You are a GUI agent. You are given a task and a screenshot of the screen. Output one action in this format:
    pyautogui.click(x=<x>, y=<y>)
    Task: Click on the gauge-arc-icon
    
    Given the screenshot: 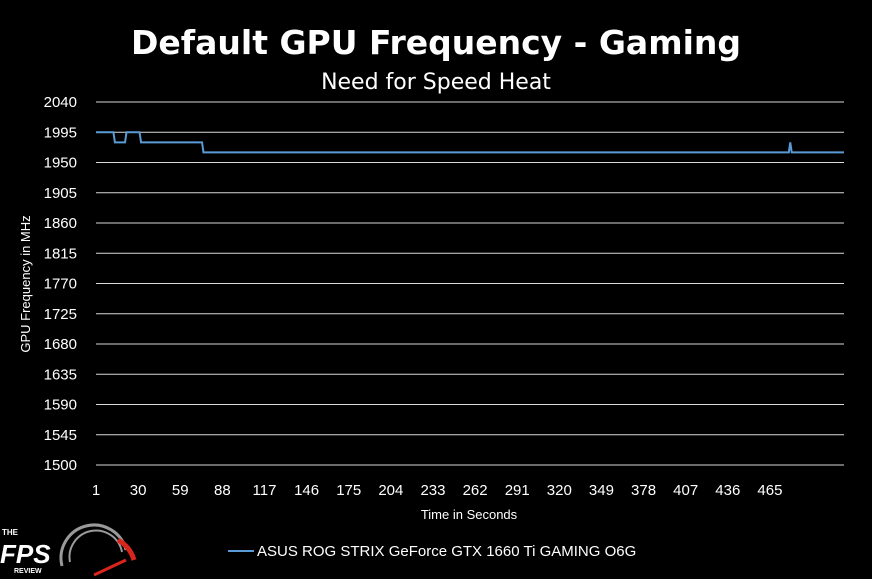 What is the action you would take?
    pyautogui.click(x=93, y=545)
    